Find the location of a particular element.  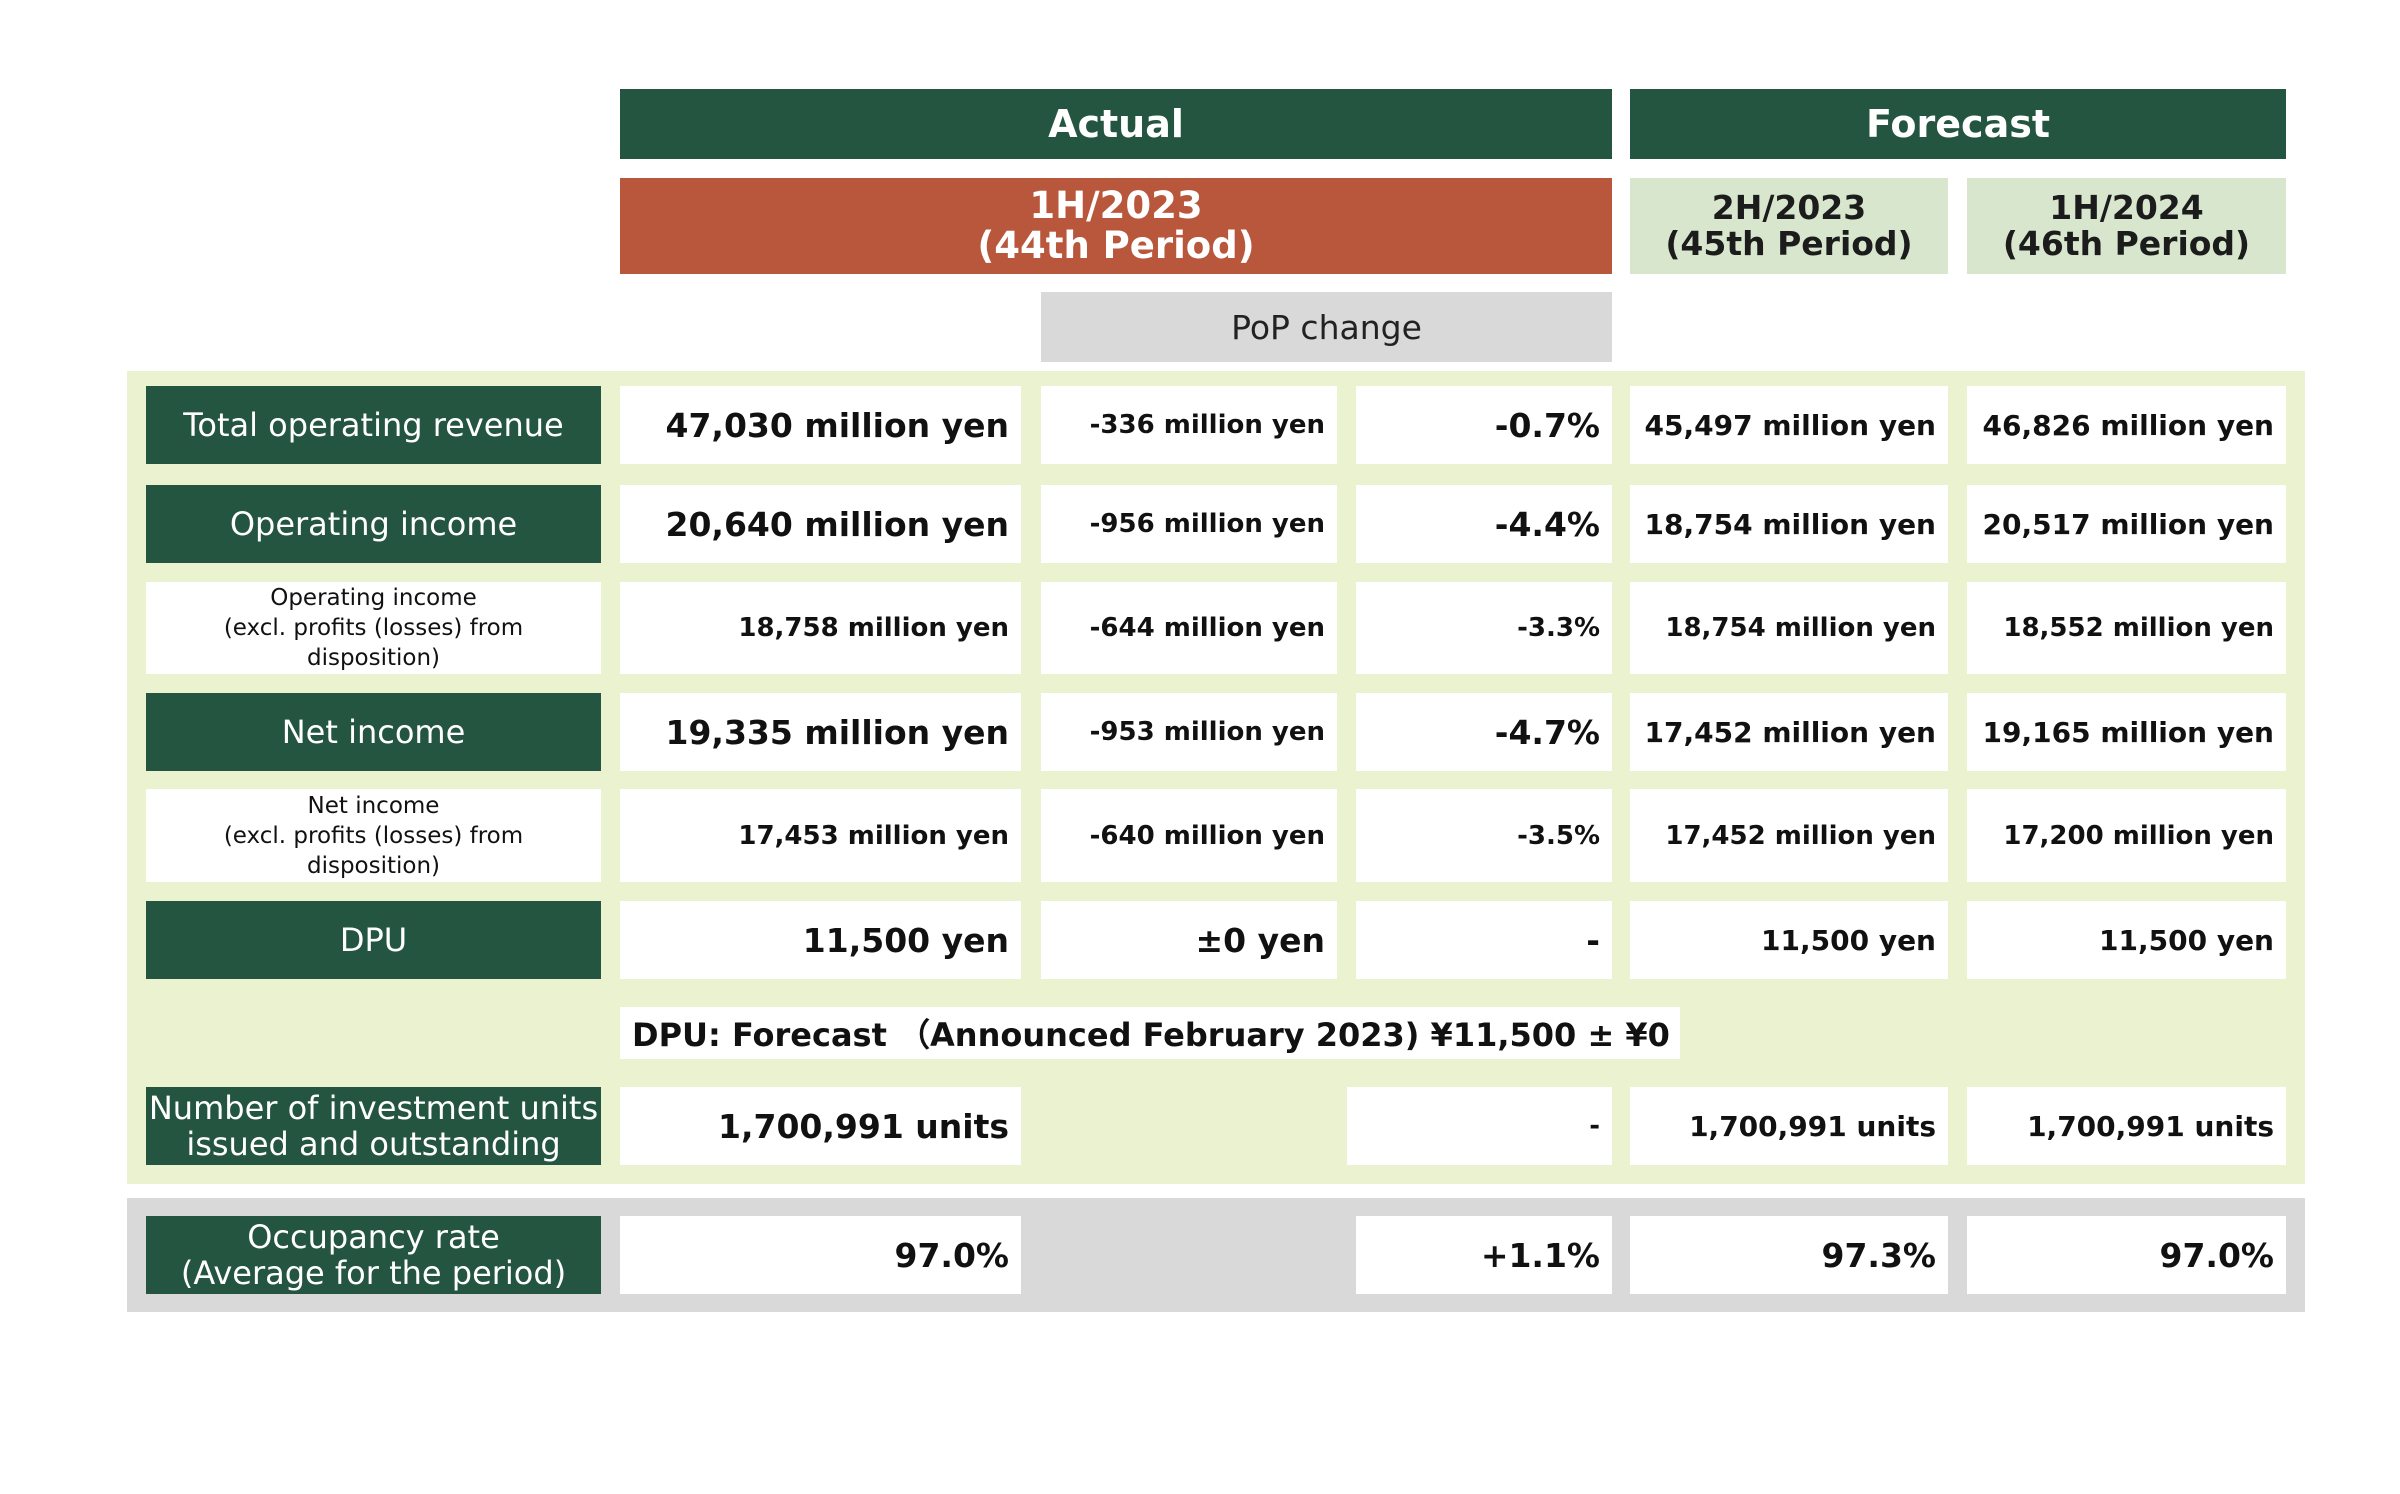

label-text: Operating income is located at coordinates (373, 524).